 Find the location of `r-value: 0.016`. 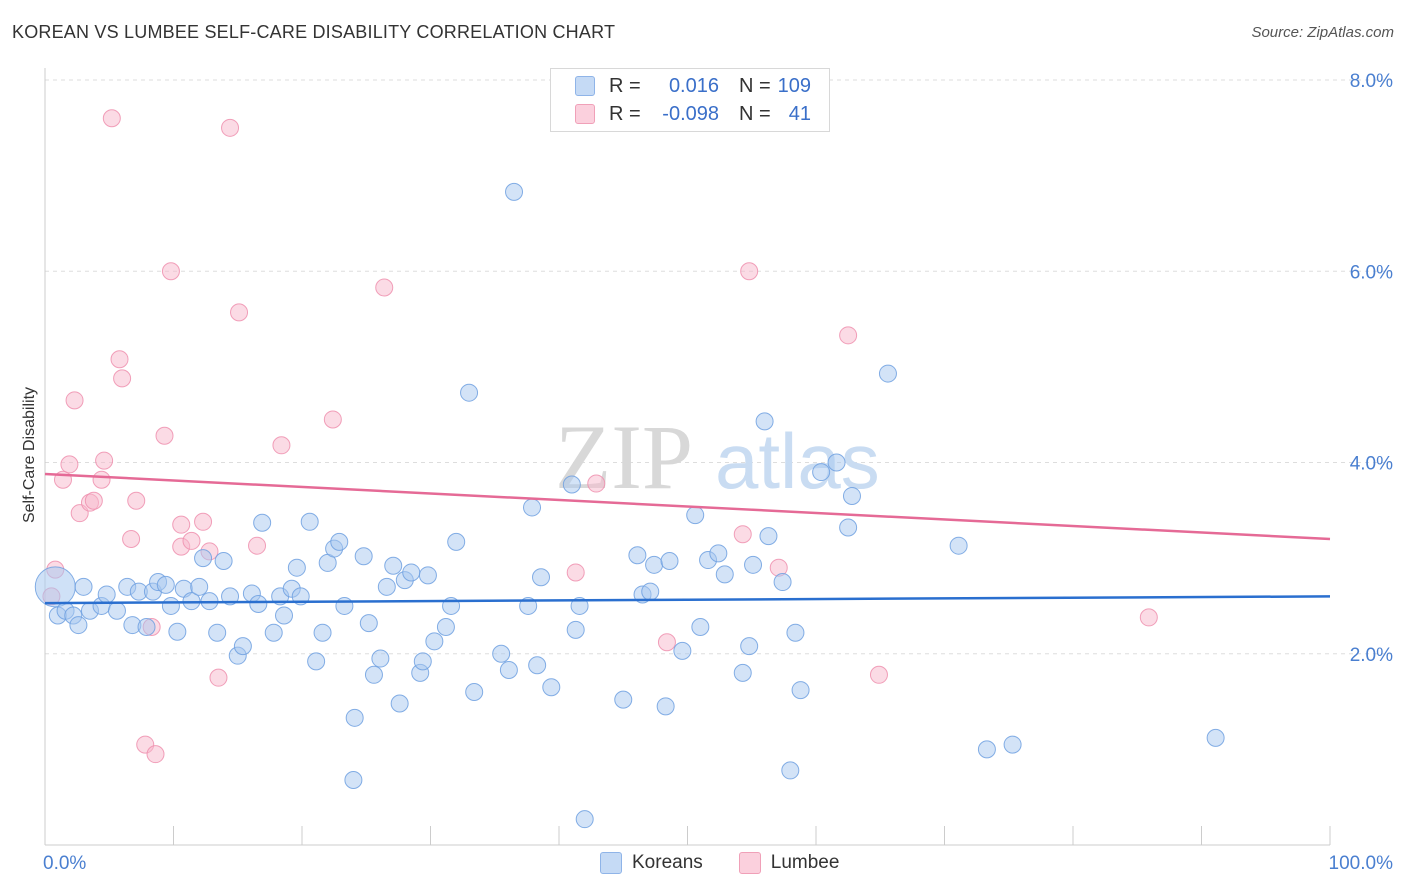

r-value: 0.016 is located at coordinates (693, 85).